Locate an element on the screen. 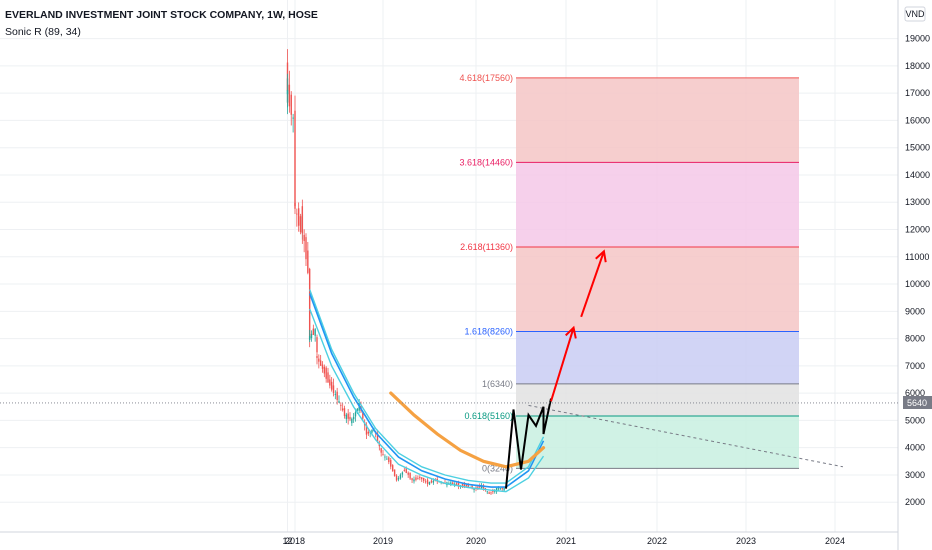 Image resolution: width=932 pixels, height=550 pixels. ema-upper-line is located at coordinates (427, 386).